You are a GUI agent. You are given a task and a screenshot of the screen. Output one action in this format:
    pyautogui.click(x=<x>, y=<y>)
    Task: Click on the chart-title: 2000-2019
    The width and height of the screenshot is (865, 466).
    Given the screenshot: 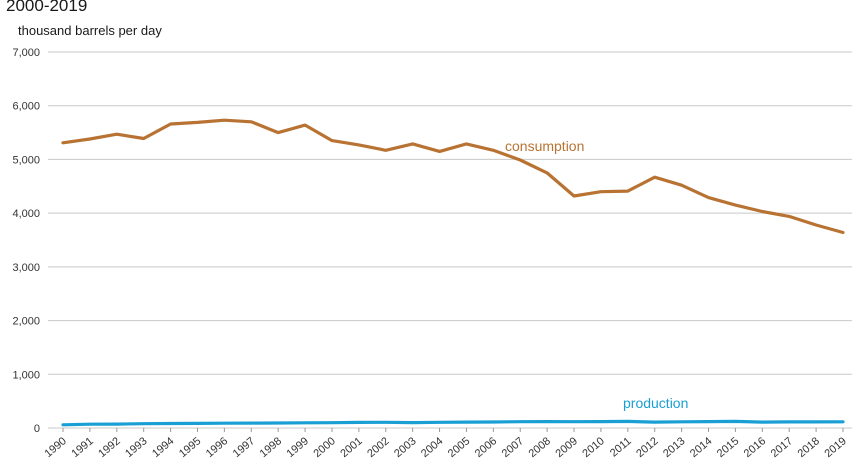 What is the action you would take?
    pyautogui.click(x=47, y=7)
    